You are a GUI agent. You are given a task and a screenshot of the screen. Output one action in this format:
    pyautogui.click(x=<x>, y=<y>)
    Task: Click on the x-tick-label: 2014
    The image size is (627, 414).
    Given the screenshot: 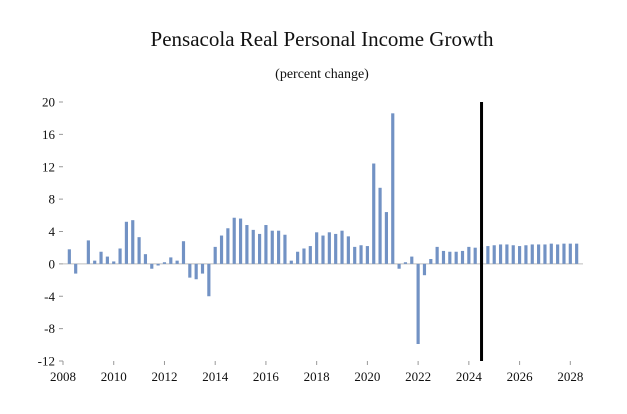 What is the action you would take?
    pyautogui.click(x=215, y=376)
    